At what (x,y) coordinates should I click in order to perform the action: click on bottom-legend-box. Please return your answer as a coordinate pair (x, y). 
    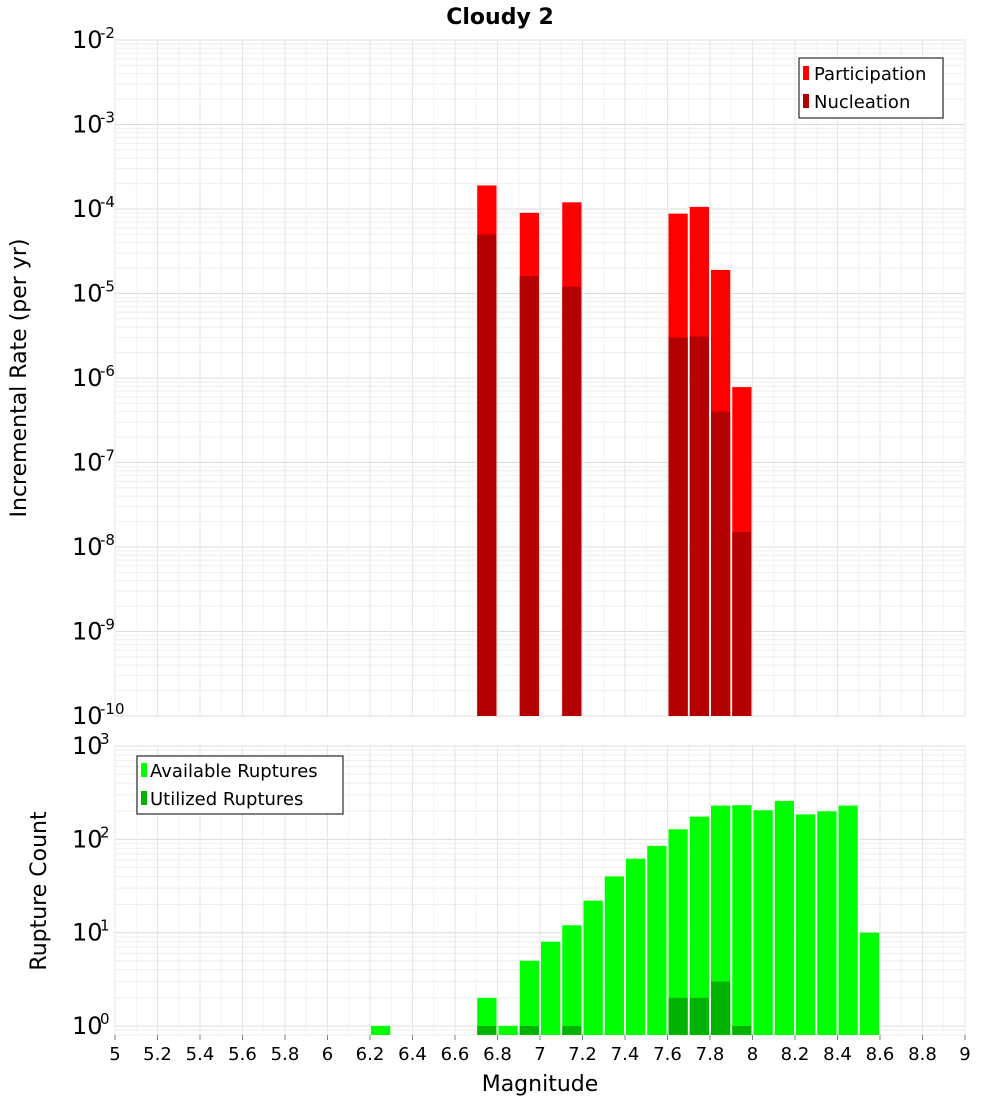
    Looking at the image, I should click on (240, 785).